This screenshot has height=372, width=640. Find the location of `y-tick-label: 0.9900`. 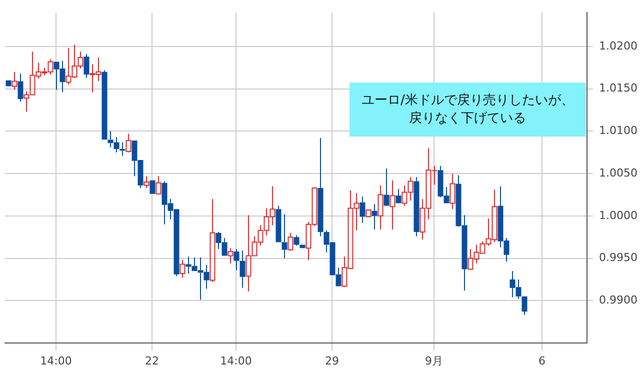

y-tick-label: 0.9900 is located at coordinates (618, 300).